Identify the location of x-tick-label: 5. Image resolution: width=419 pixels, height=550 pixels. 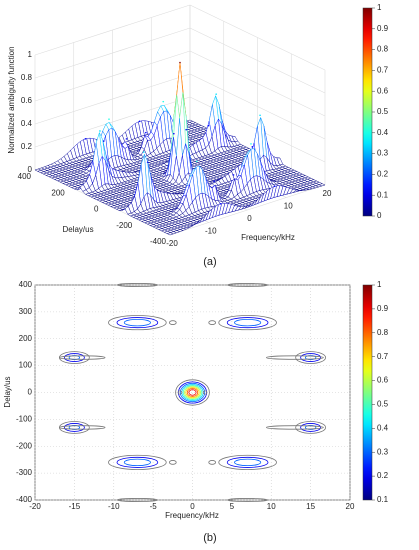
(232, 506).